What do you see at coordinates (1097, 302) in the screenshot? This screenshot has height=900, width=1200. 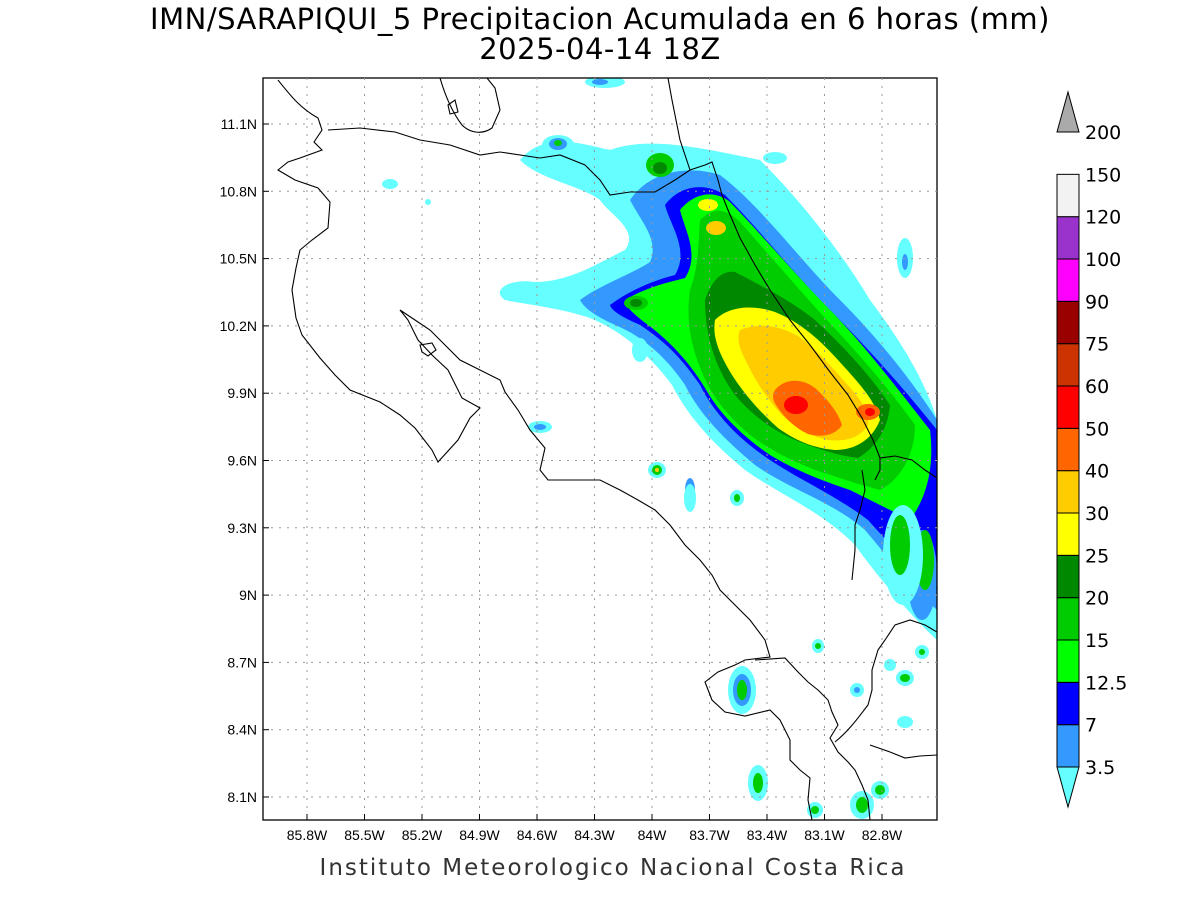 I see `colorbar-label: 90` at bounding box center [1097, 302].